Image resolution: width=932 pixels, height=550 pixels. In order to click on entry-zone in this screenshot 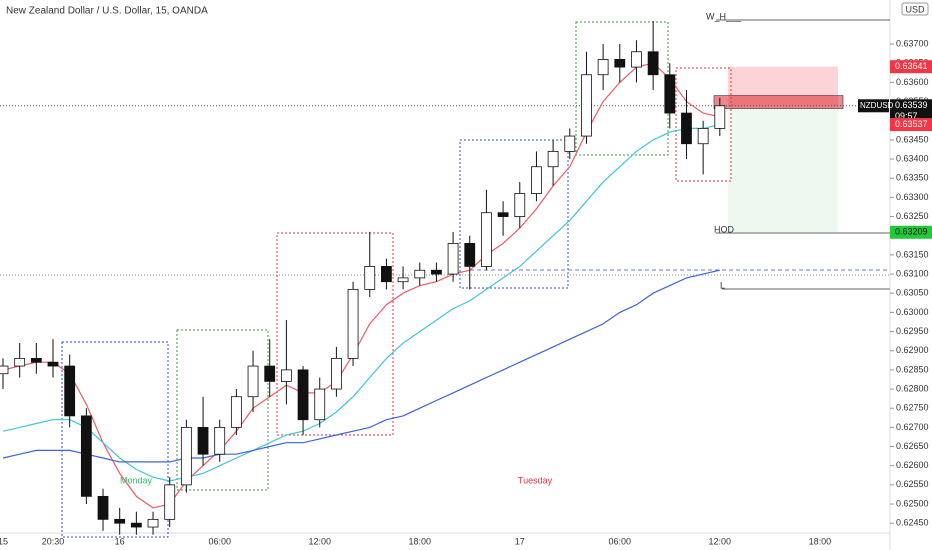, I will do `click(778, 102)`.